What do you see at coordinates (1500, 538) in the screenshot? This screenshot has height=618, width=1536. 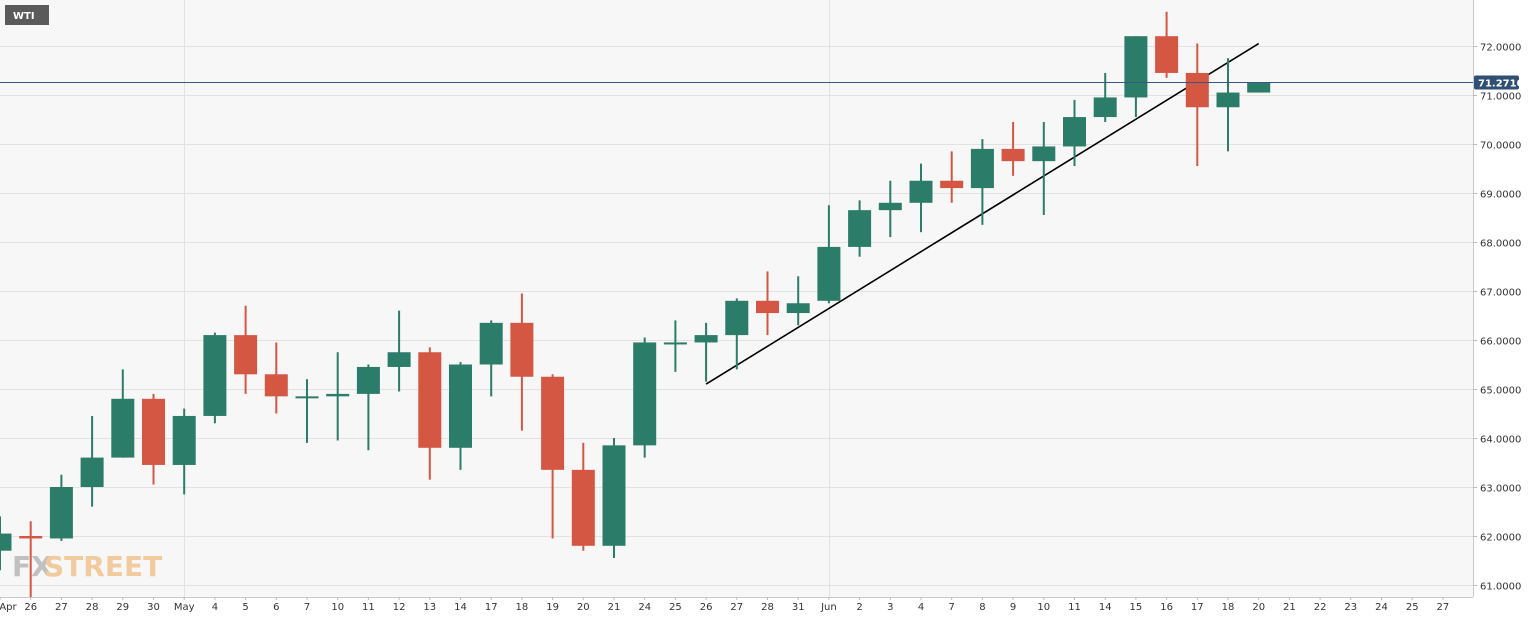 I see `y-tick-label: 62.0000` at bounding box center [1500, 538].